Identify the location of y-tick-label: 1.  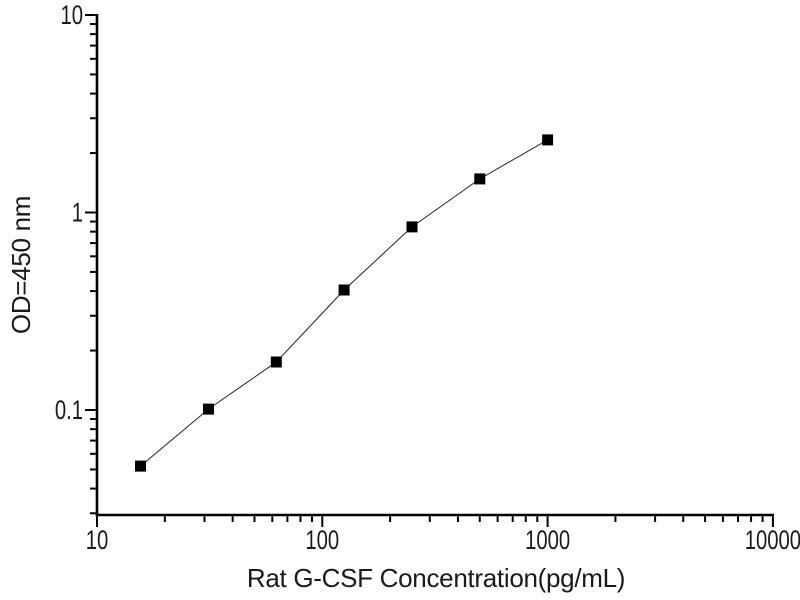
(77, 213).